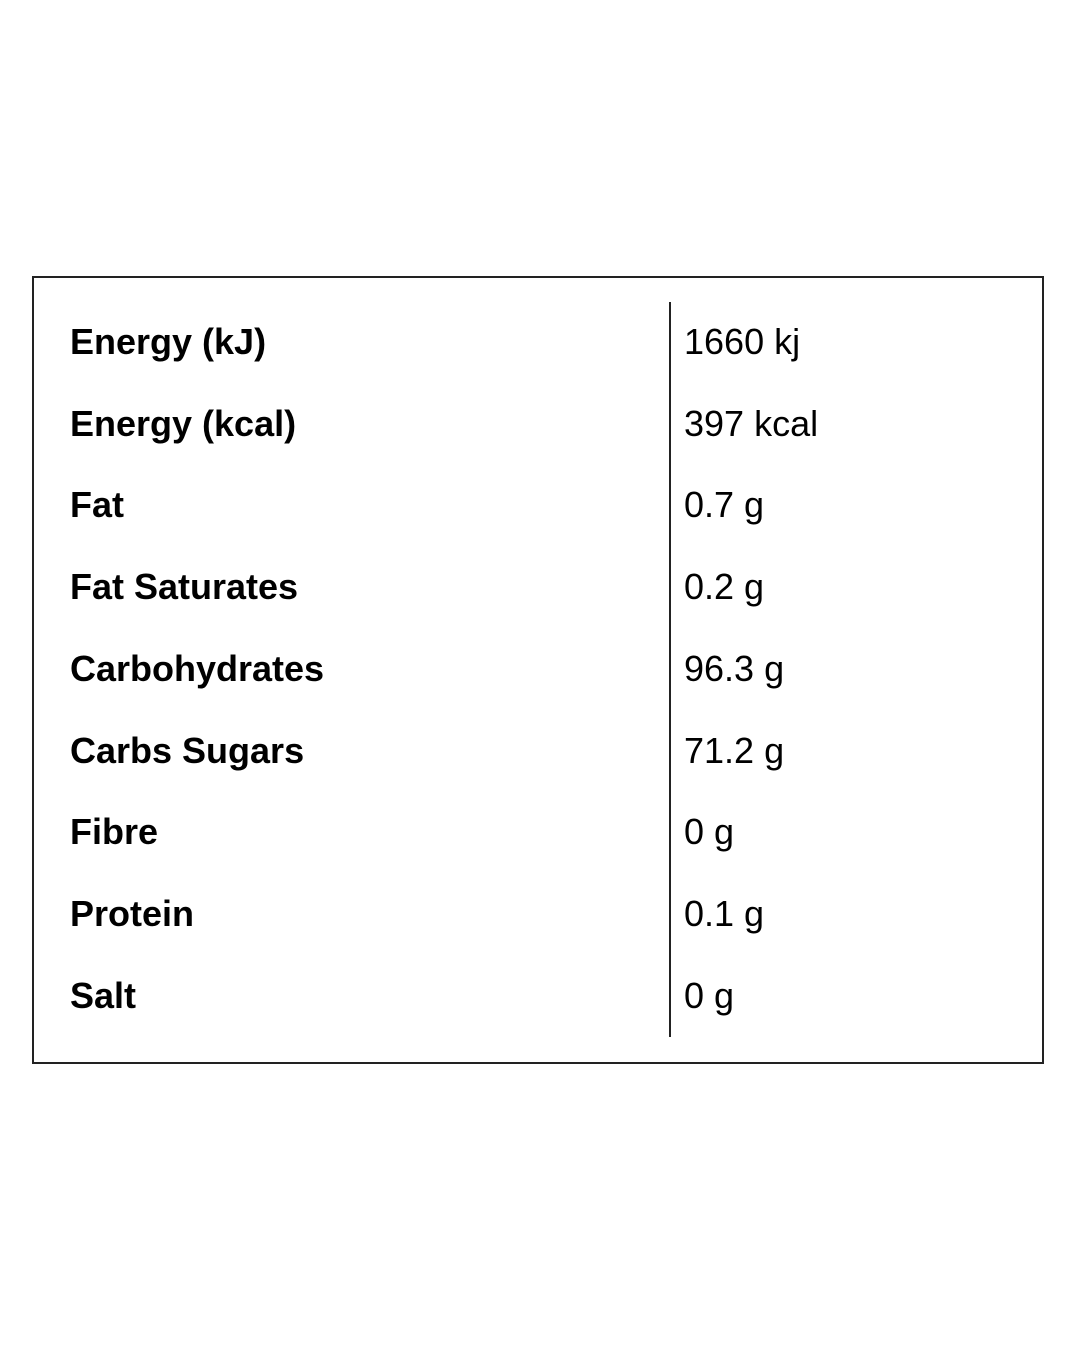  I want to click on column-divider, so click(670, 669).